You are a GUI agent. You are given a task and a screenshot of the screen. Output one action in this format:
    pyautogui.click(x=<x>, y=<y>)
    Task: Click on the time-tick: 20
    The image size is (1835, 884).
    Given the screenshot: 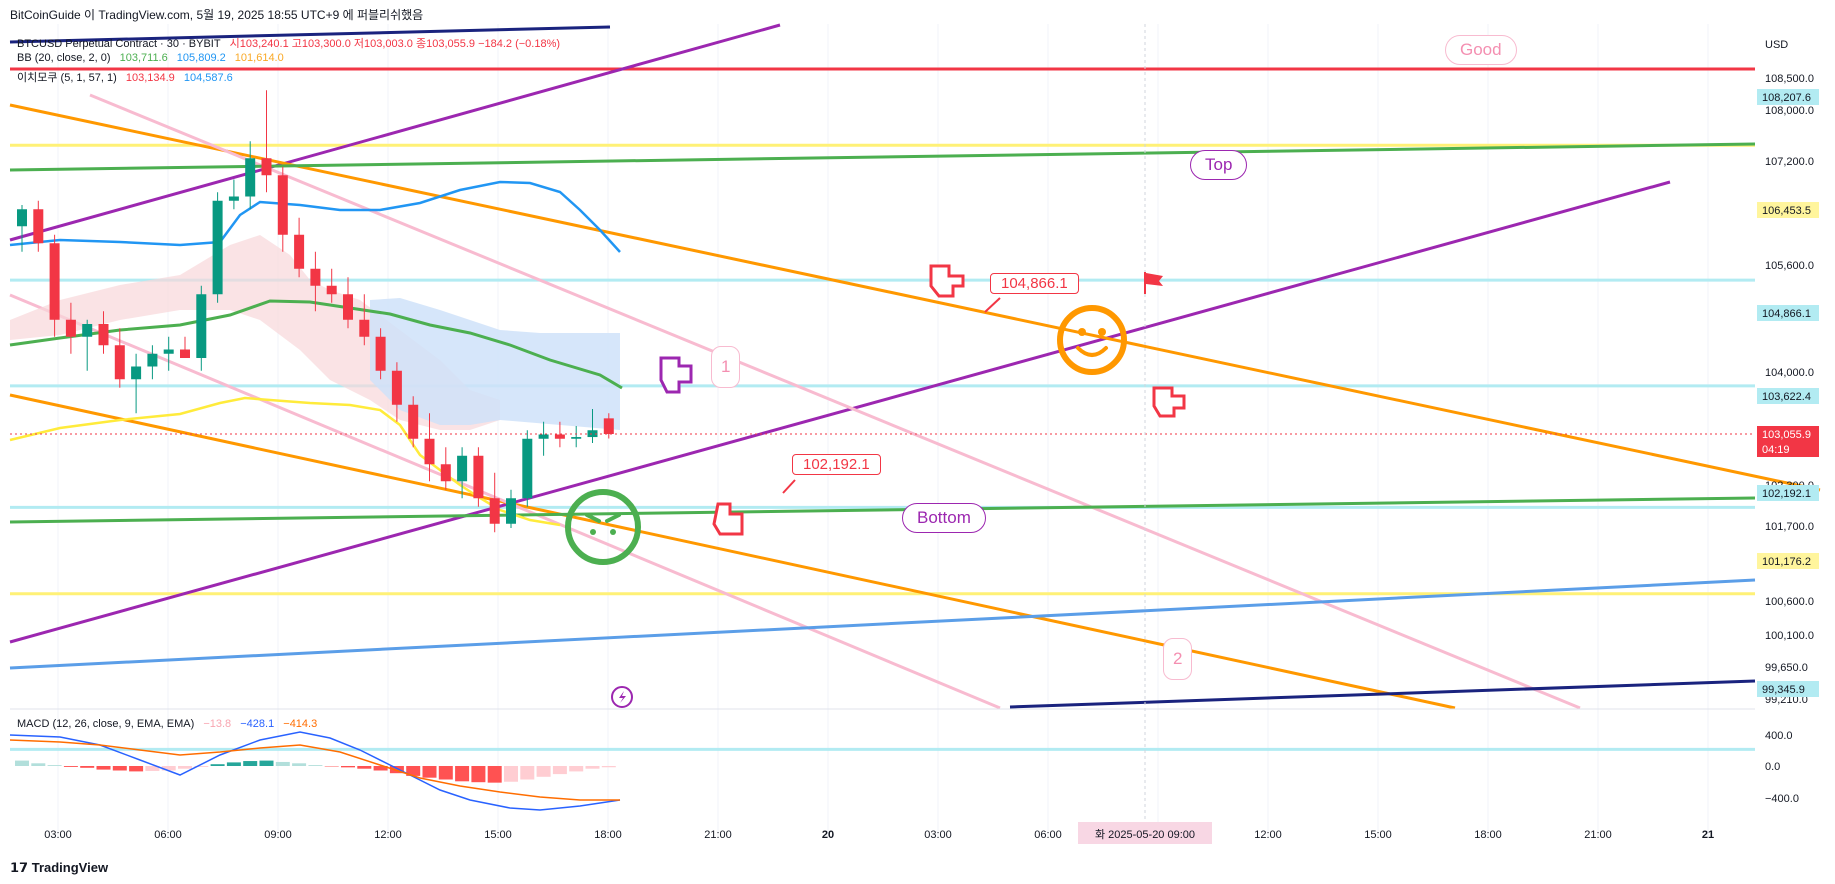 What is the action you would take?
    pyautogui.click(x=828, y=835)
    